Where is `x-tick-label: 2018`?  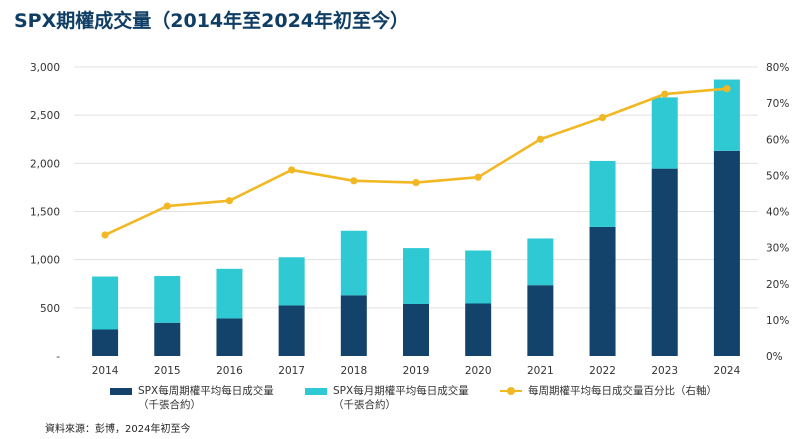
x-tick-label: 2018 is located at coordinates (353, 371).